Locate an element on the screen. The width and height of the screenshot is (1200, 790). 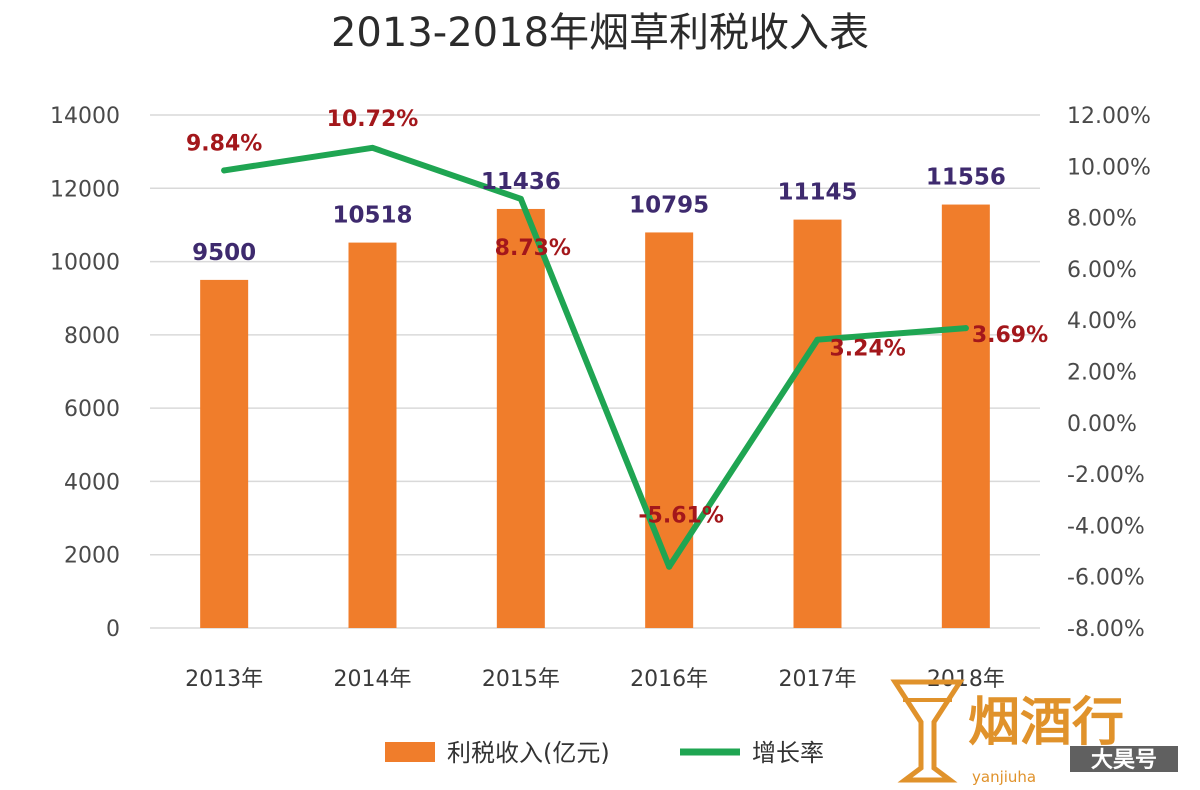
cup-icon is located at coordinates (927, 731).